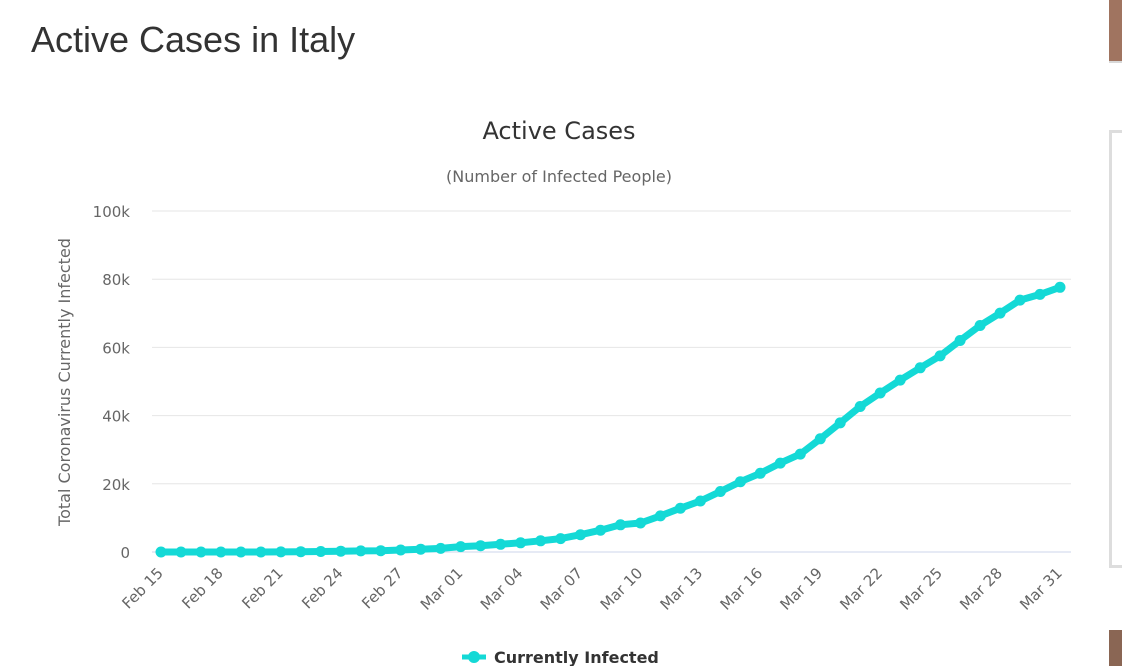  I want to click on x-tick-label: Feb 27, so click(382, 588).